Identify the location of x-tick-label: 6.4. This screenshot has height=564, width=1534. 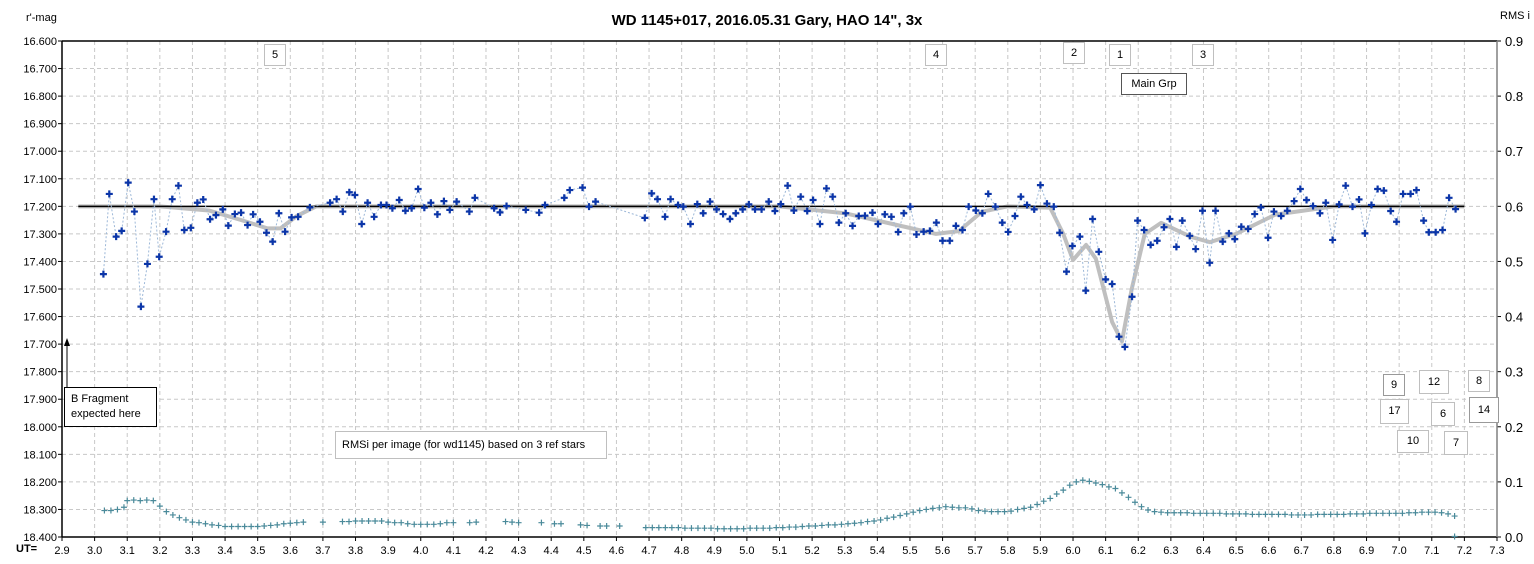
(1203, 551).